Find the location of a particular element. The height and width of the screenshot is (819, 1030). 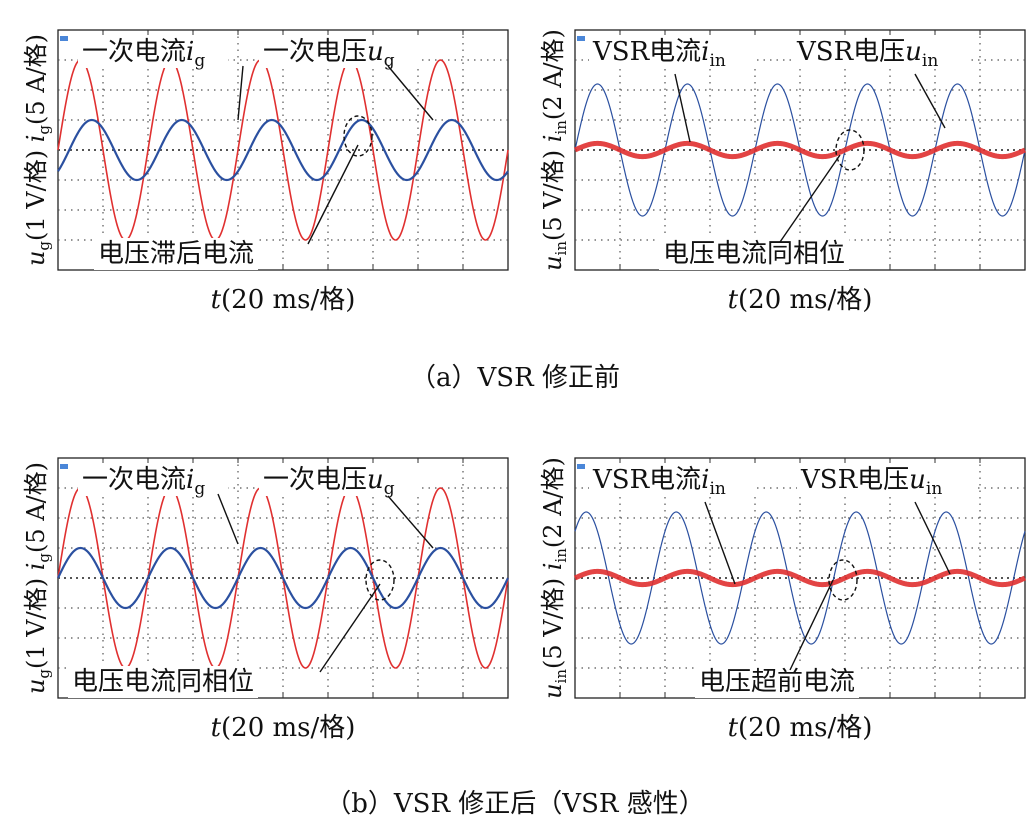

caption-b: （b）VSR 修正后（VSR 感性） is located at coordinates (515, 804).